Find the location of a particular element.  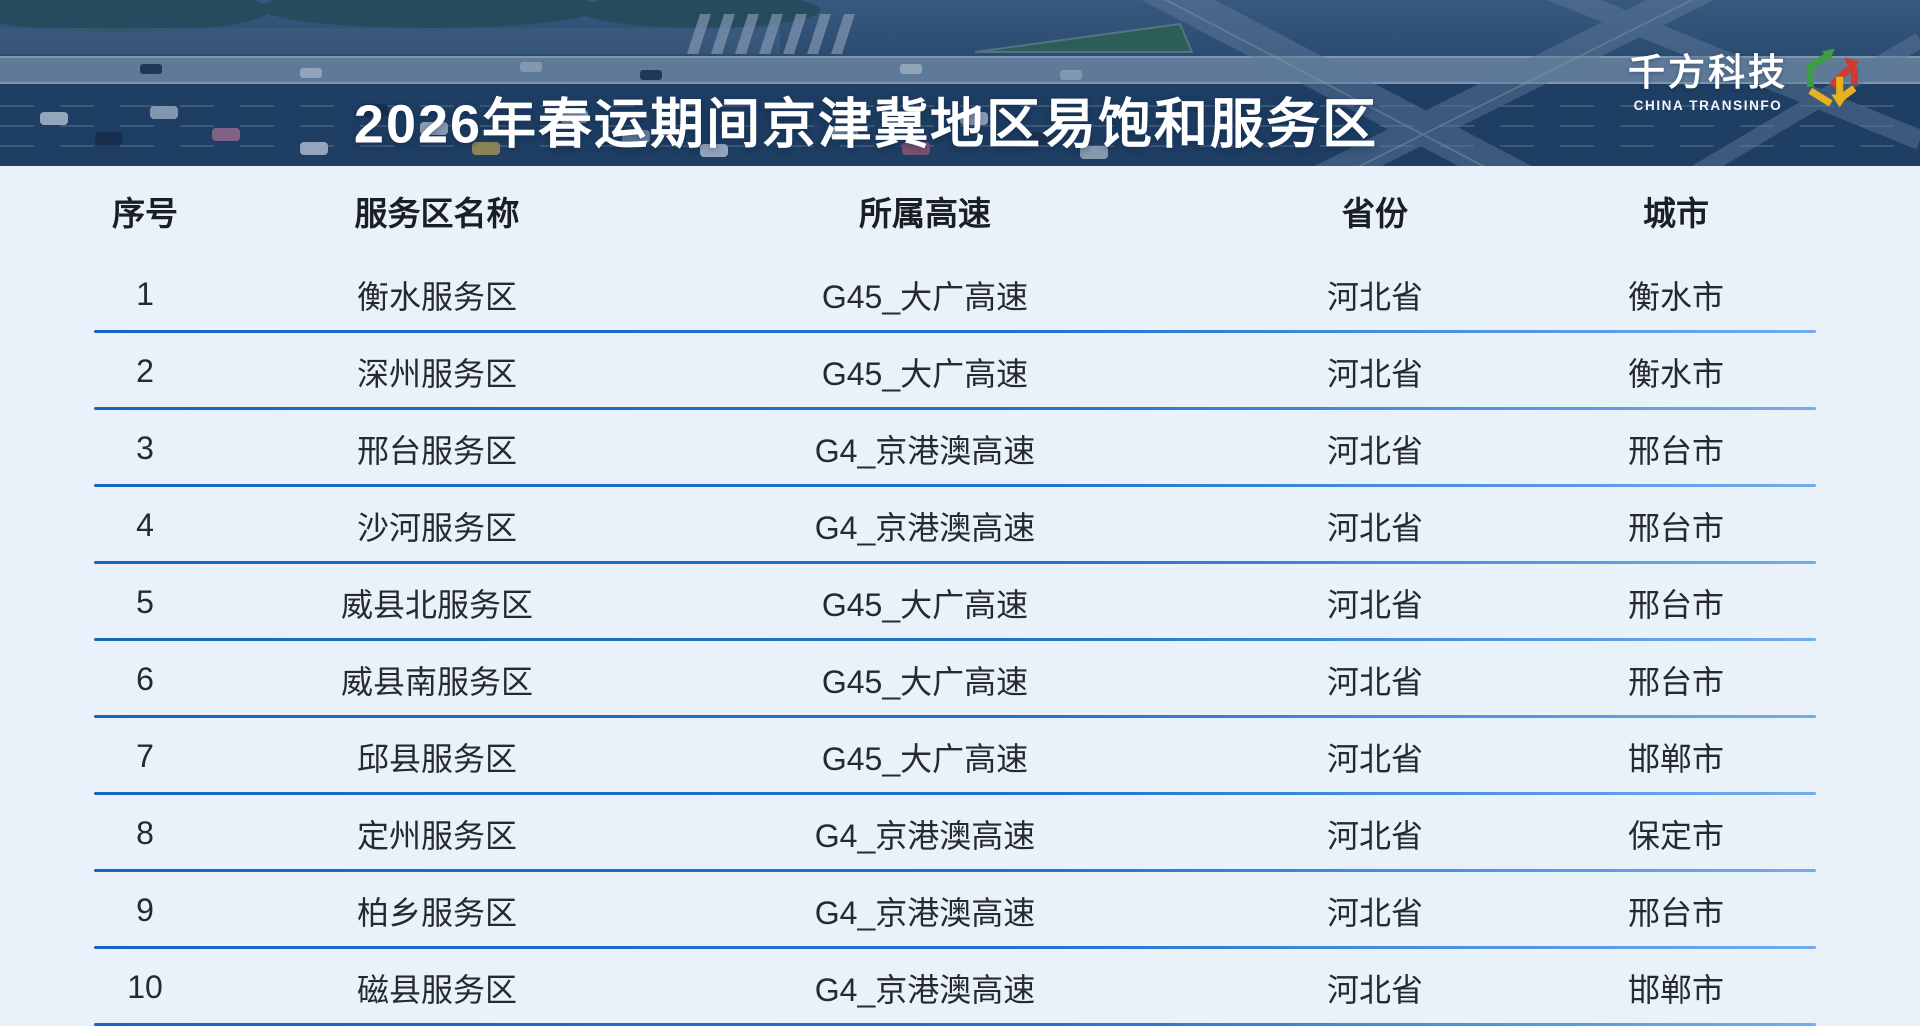

table-row: 10 磁县服务区 G4_京港澳高速 河北省 邯郸市 is located at coordinates (960, 987).